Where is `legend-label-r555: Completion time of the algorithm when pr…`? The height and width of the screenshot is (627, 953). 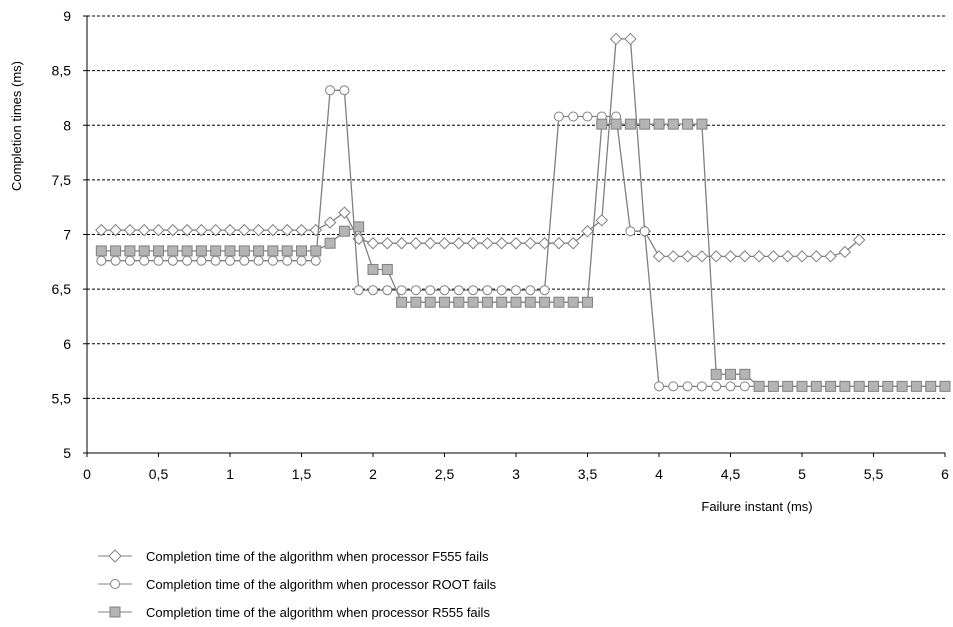
legend-label-r555: Completion time of the algorithm when pr… is located at coordinates (318, 612).